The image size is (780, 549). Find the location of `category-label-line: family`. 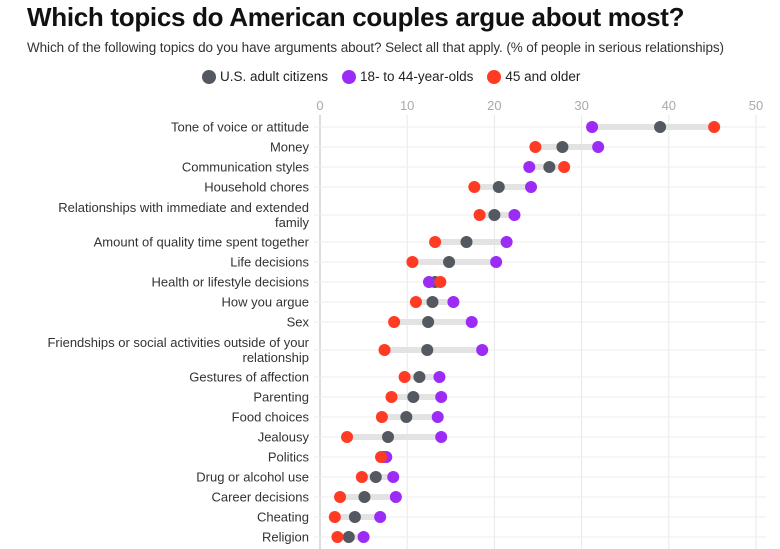

category-label-line: family is located at coordinates (292, 222).